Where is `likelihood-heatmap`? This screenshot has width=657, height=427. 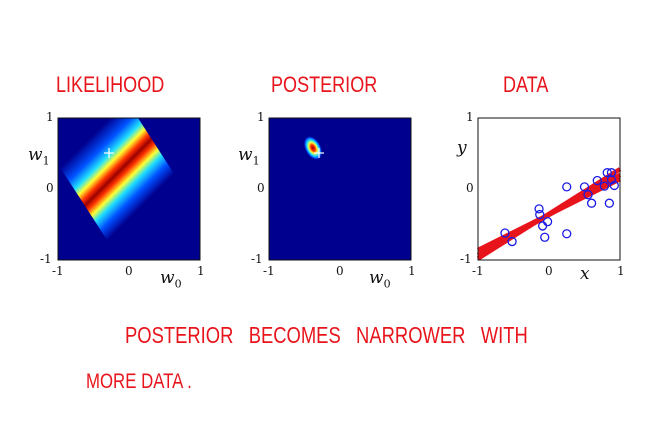 likelihood-heatmap is located at coordinates (129, 189).